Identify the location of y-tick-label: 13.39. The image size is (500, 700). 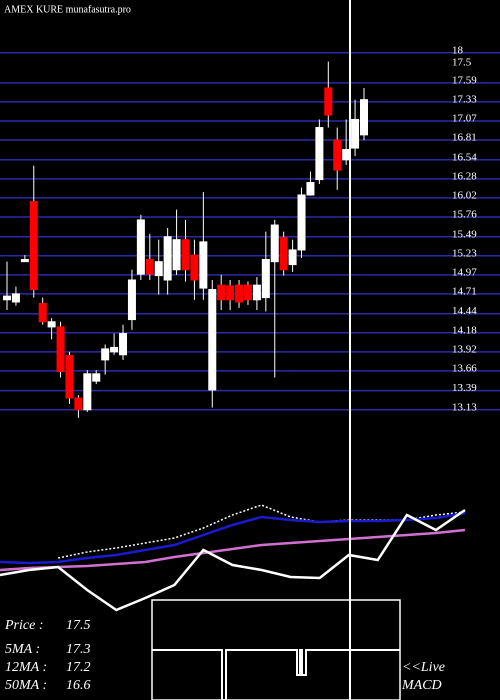
(464, 388).